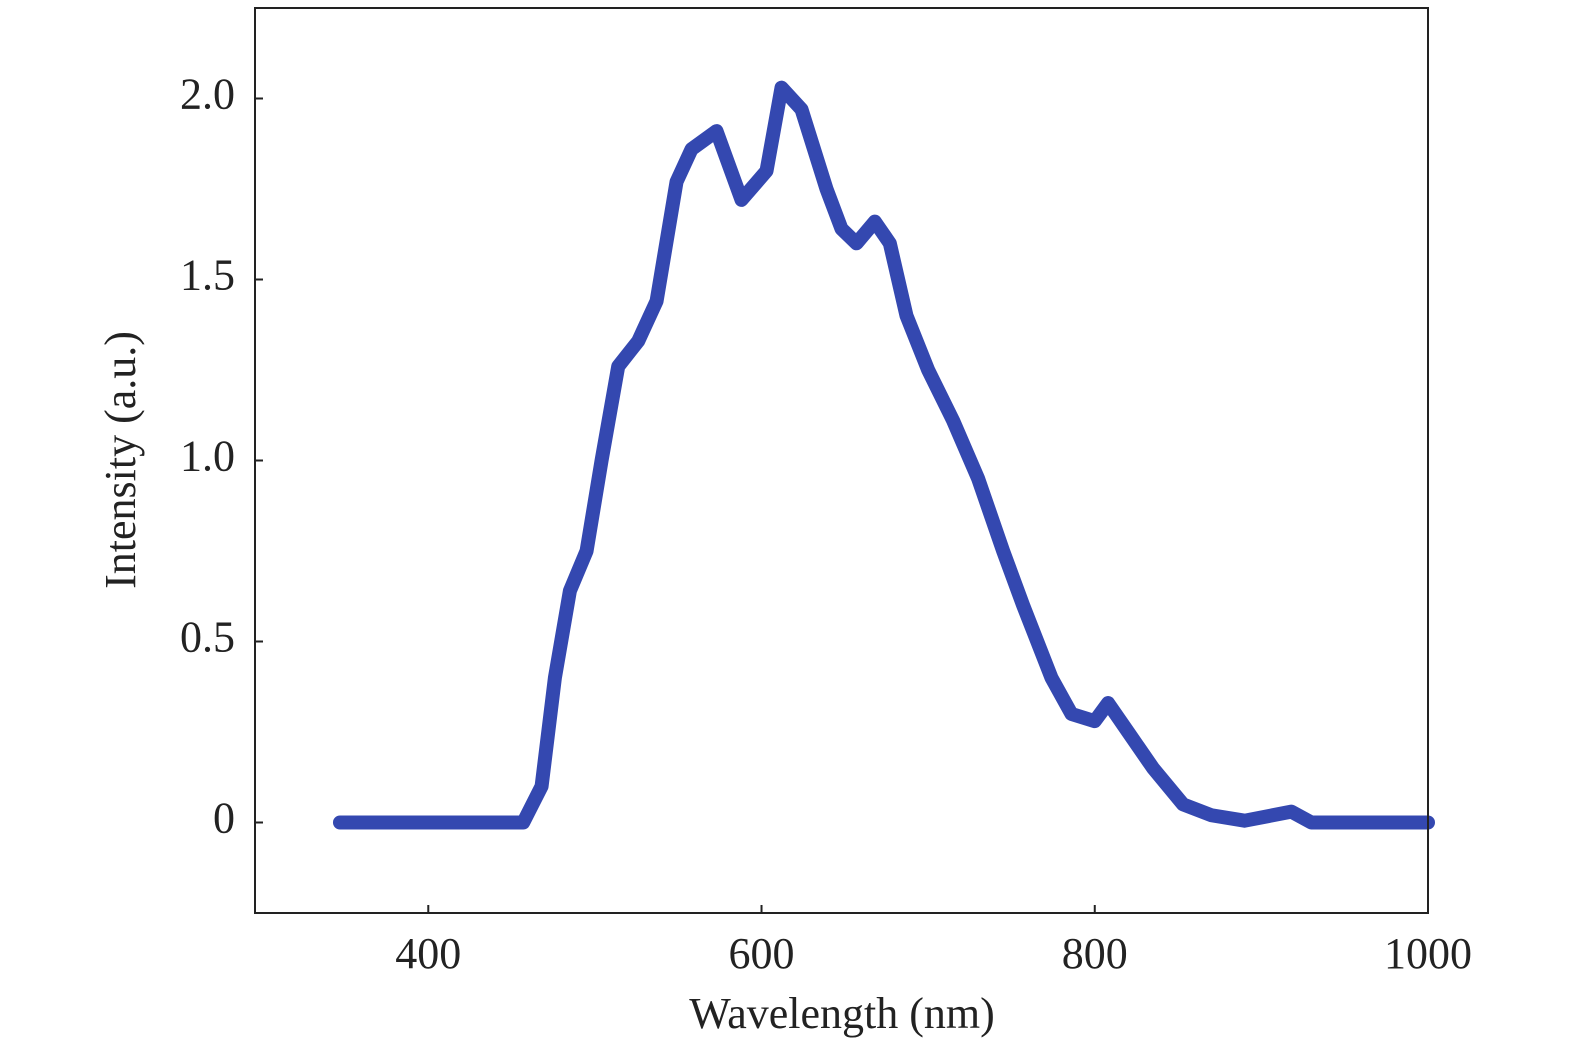 The width and height of the screenshot is (1575, 1063). What do you see at coordinates (207, 637) in the screenshot?
I see `y-tick-label: 0.5` at bounding box center [207, 637].